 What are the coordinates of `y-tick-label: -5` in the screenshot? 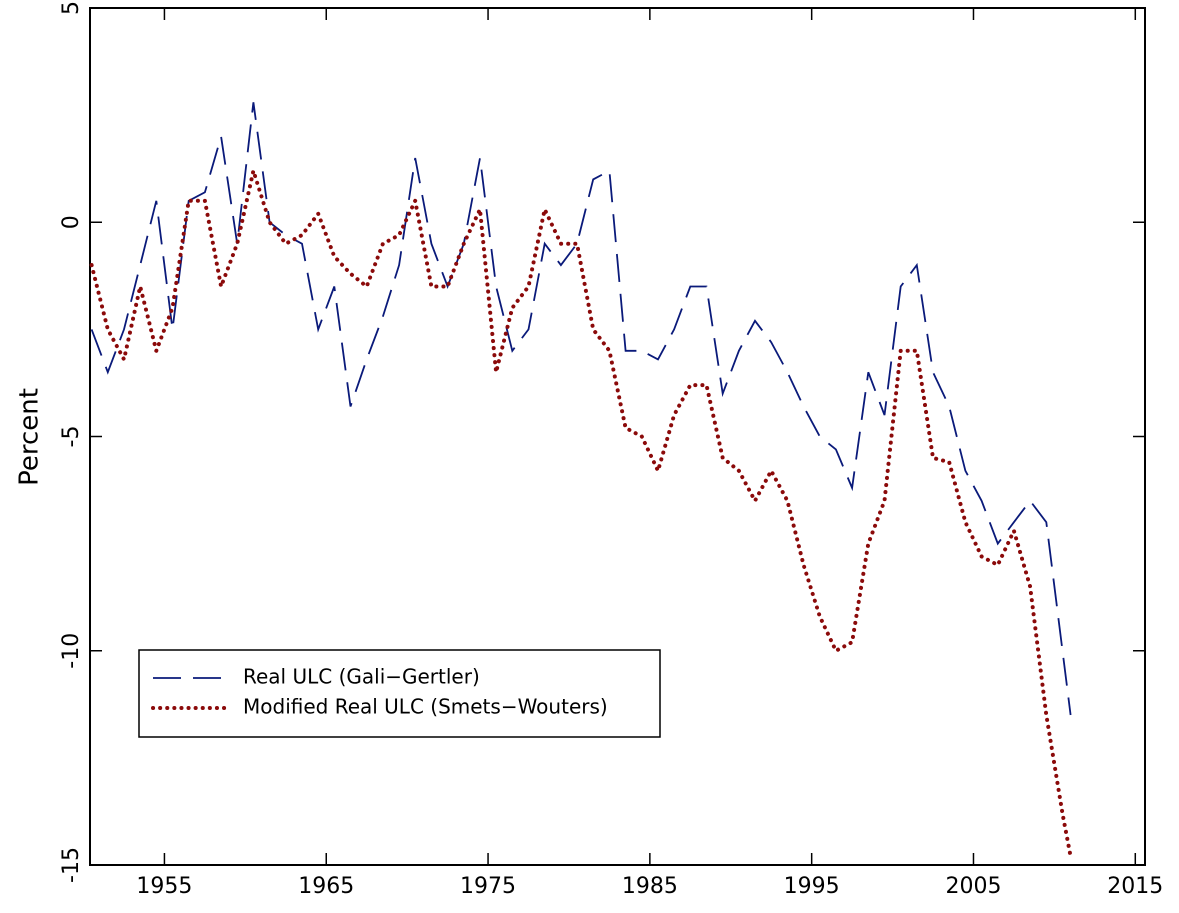 It's located at (71, 437).